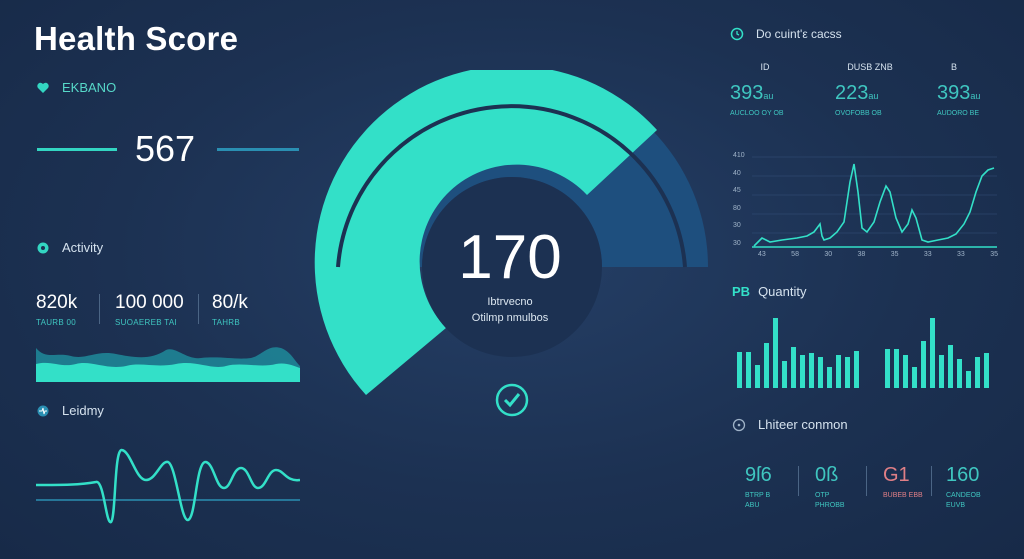 The image size is (1024, 559). I want to click on metric-icon-label: ID, so click(765, 67).